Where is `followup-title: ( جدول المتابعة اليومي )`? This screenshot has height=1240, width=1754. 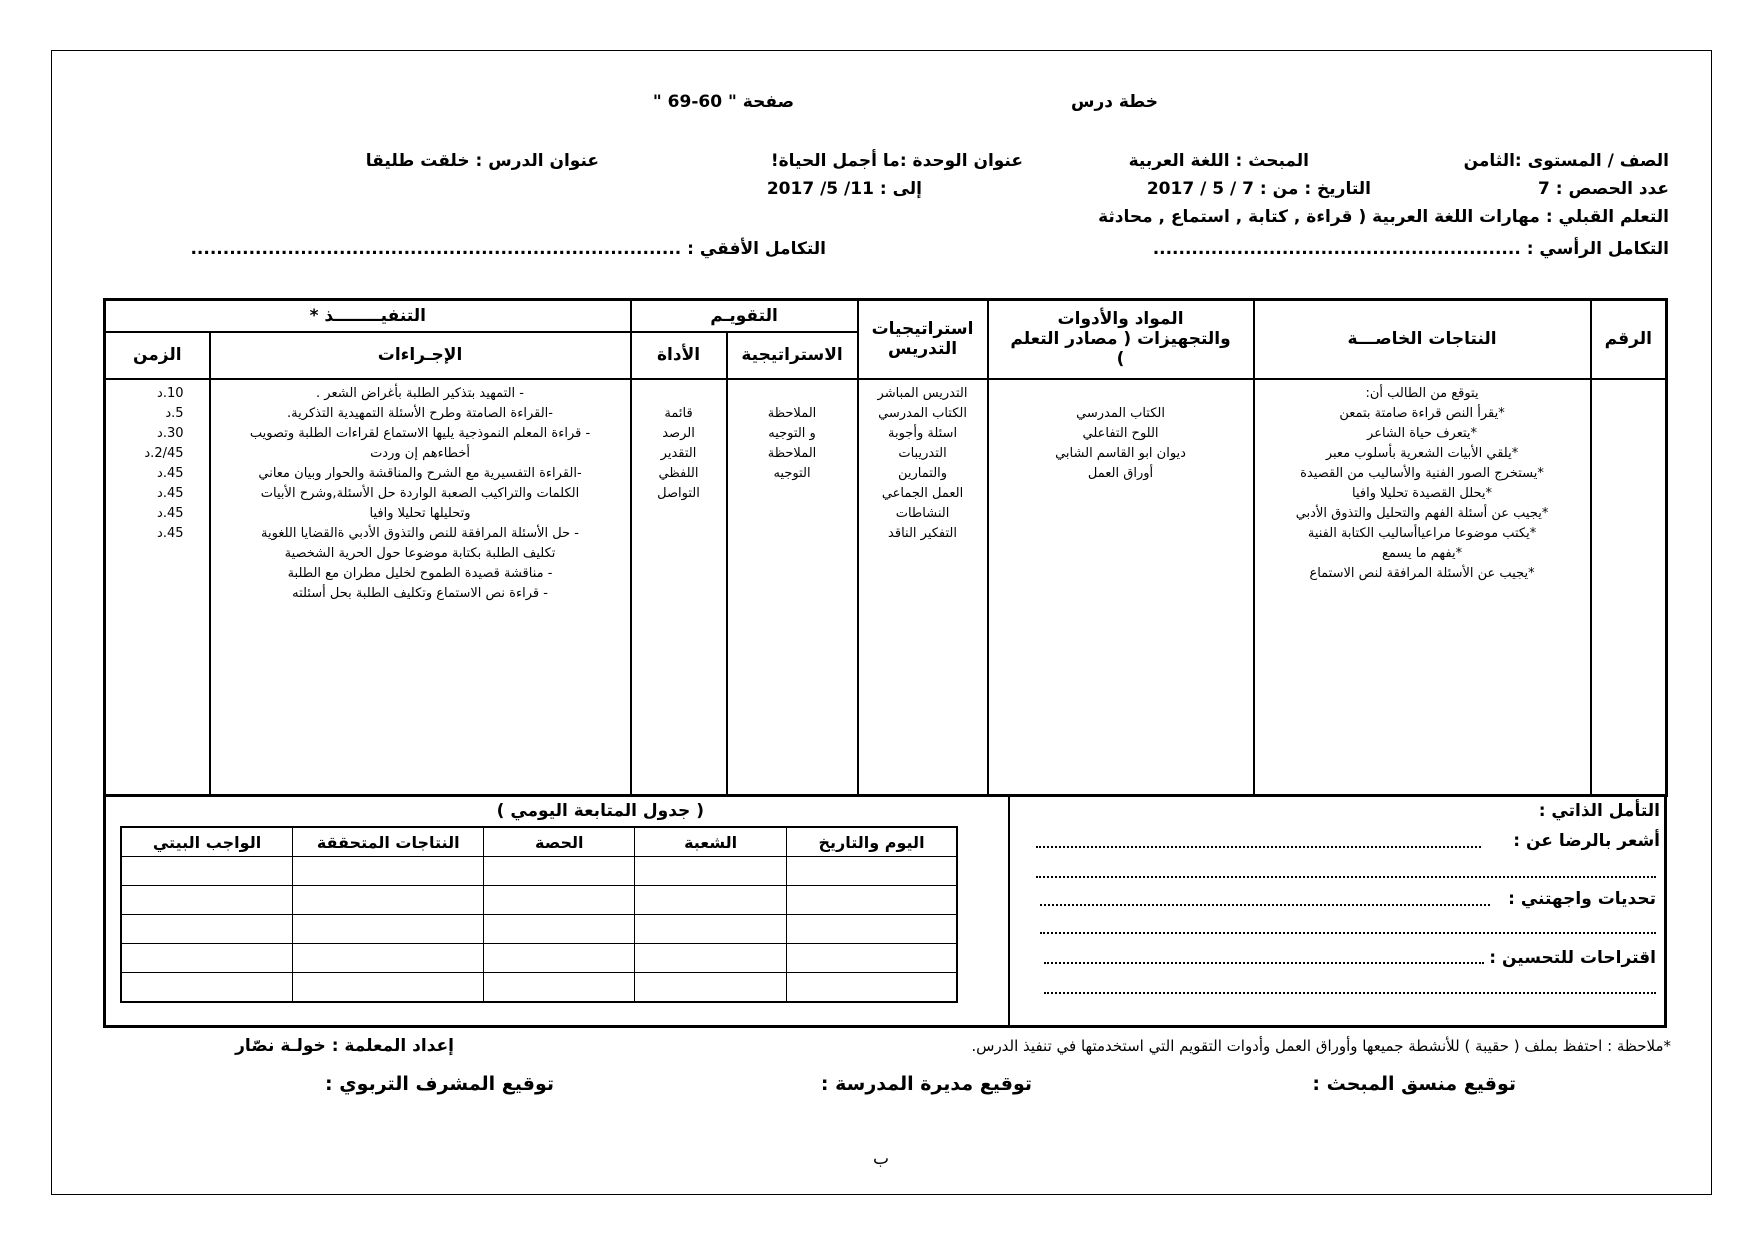 followup-title: ( جدول المتابعة اليومي ) is located at coordinates (600, 811).